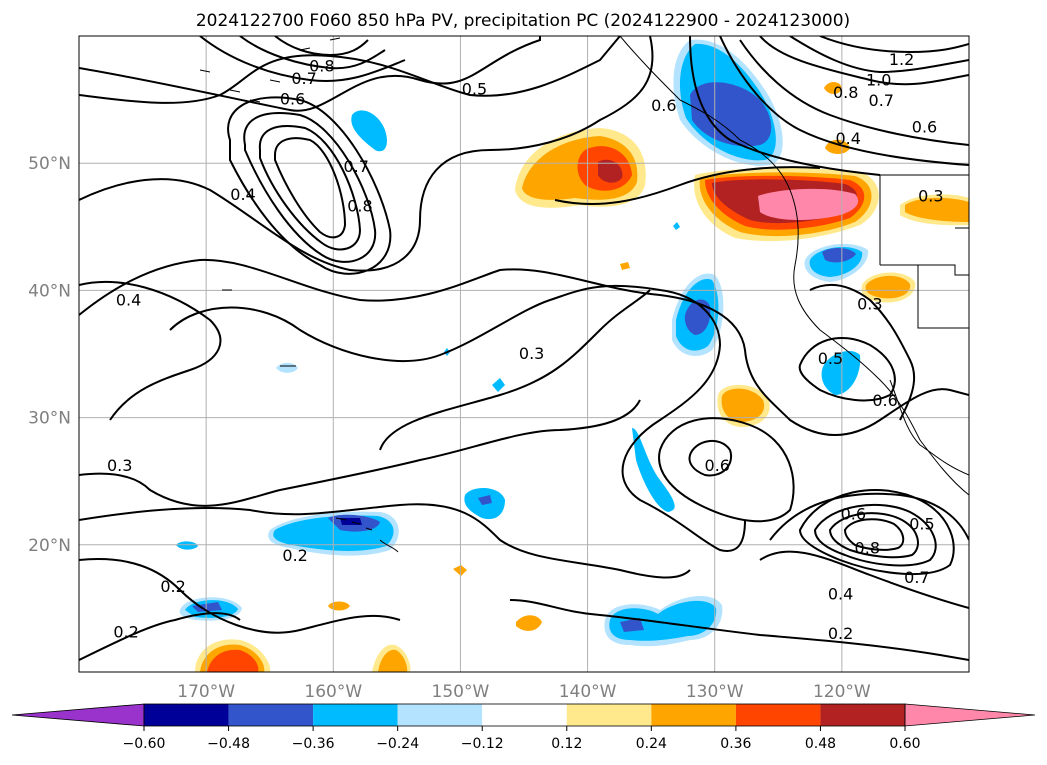 The image size is (1047, 765). What do you see at coordinates (588, 692) in the screenshot?
I see `x-tick-label: 140°W` at bounding box center [588, 692].